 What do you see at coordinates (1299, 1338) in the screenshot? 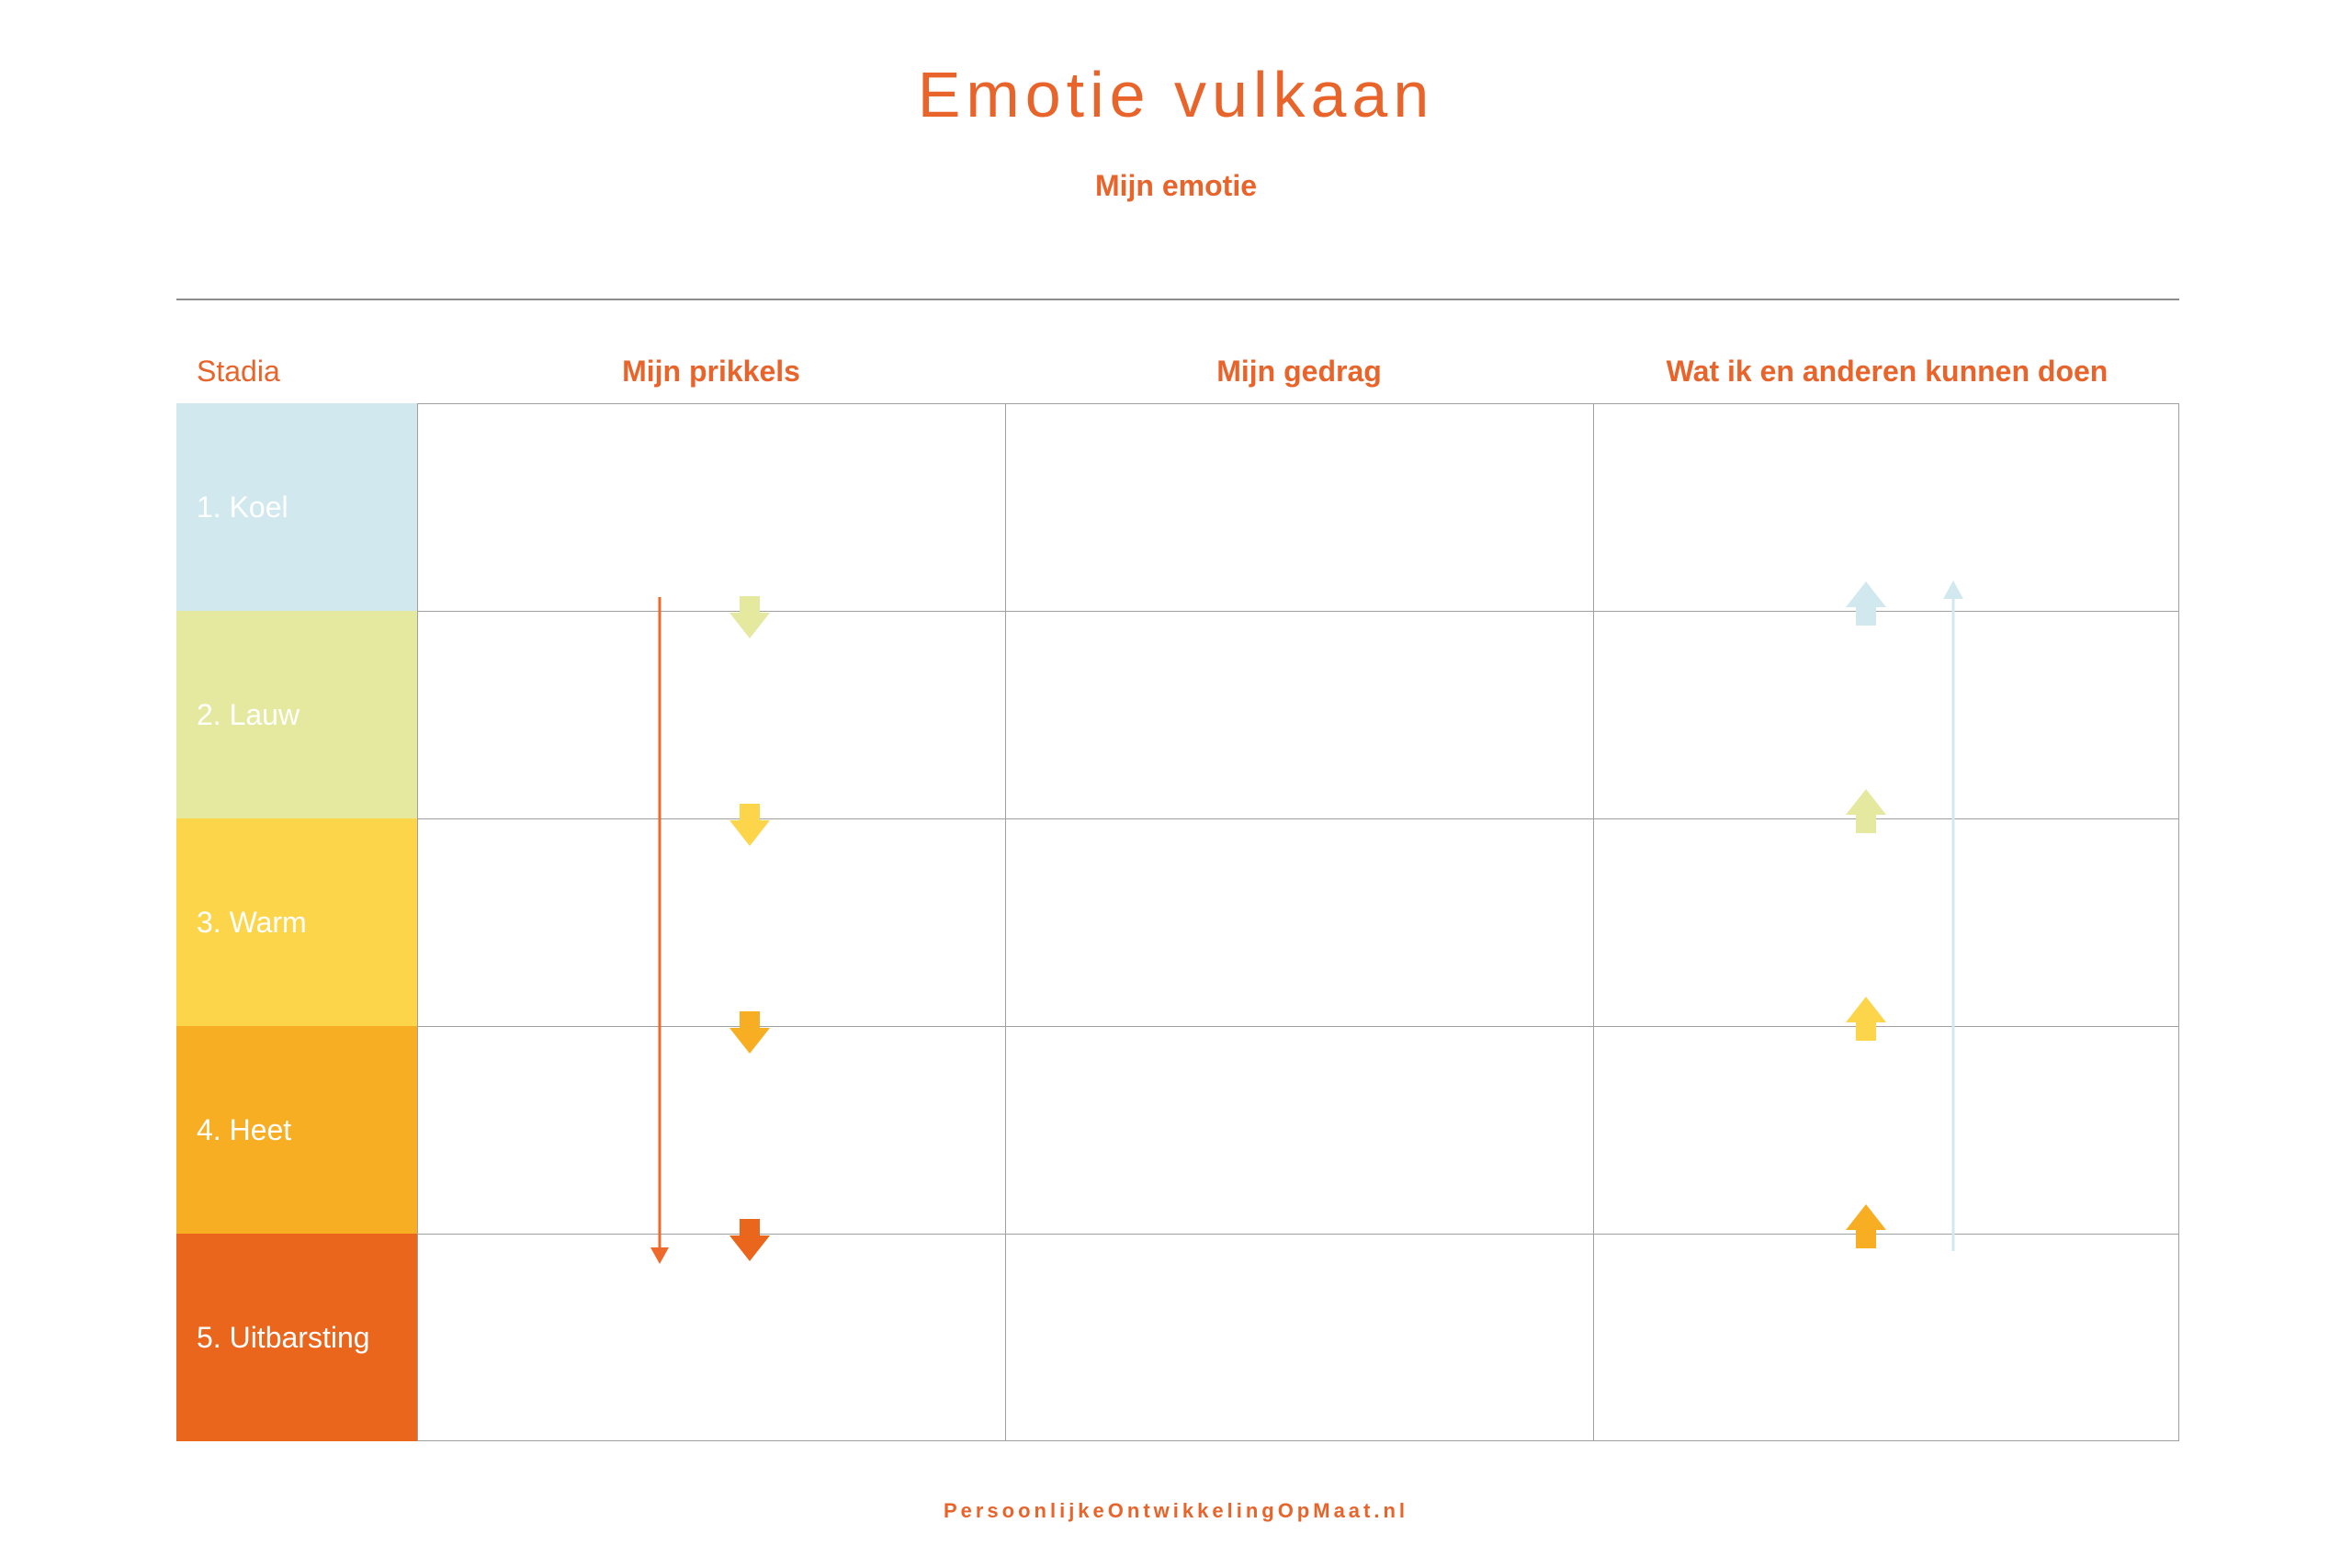
I see `cell-behavior-uitbarsting` at bounding box center [1299, 1338].